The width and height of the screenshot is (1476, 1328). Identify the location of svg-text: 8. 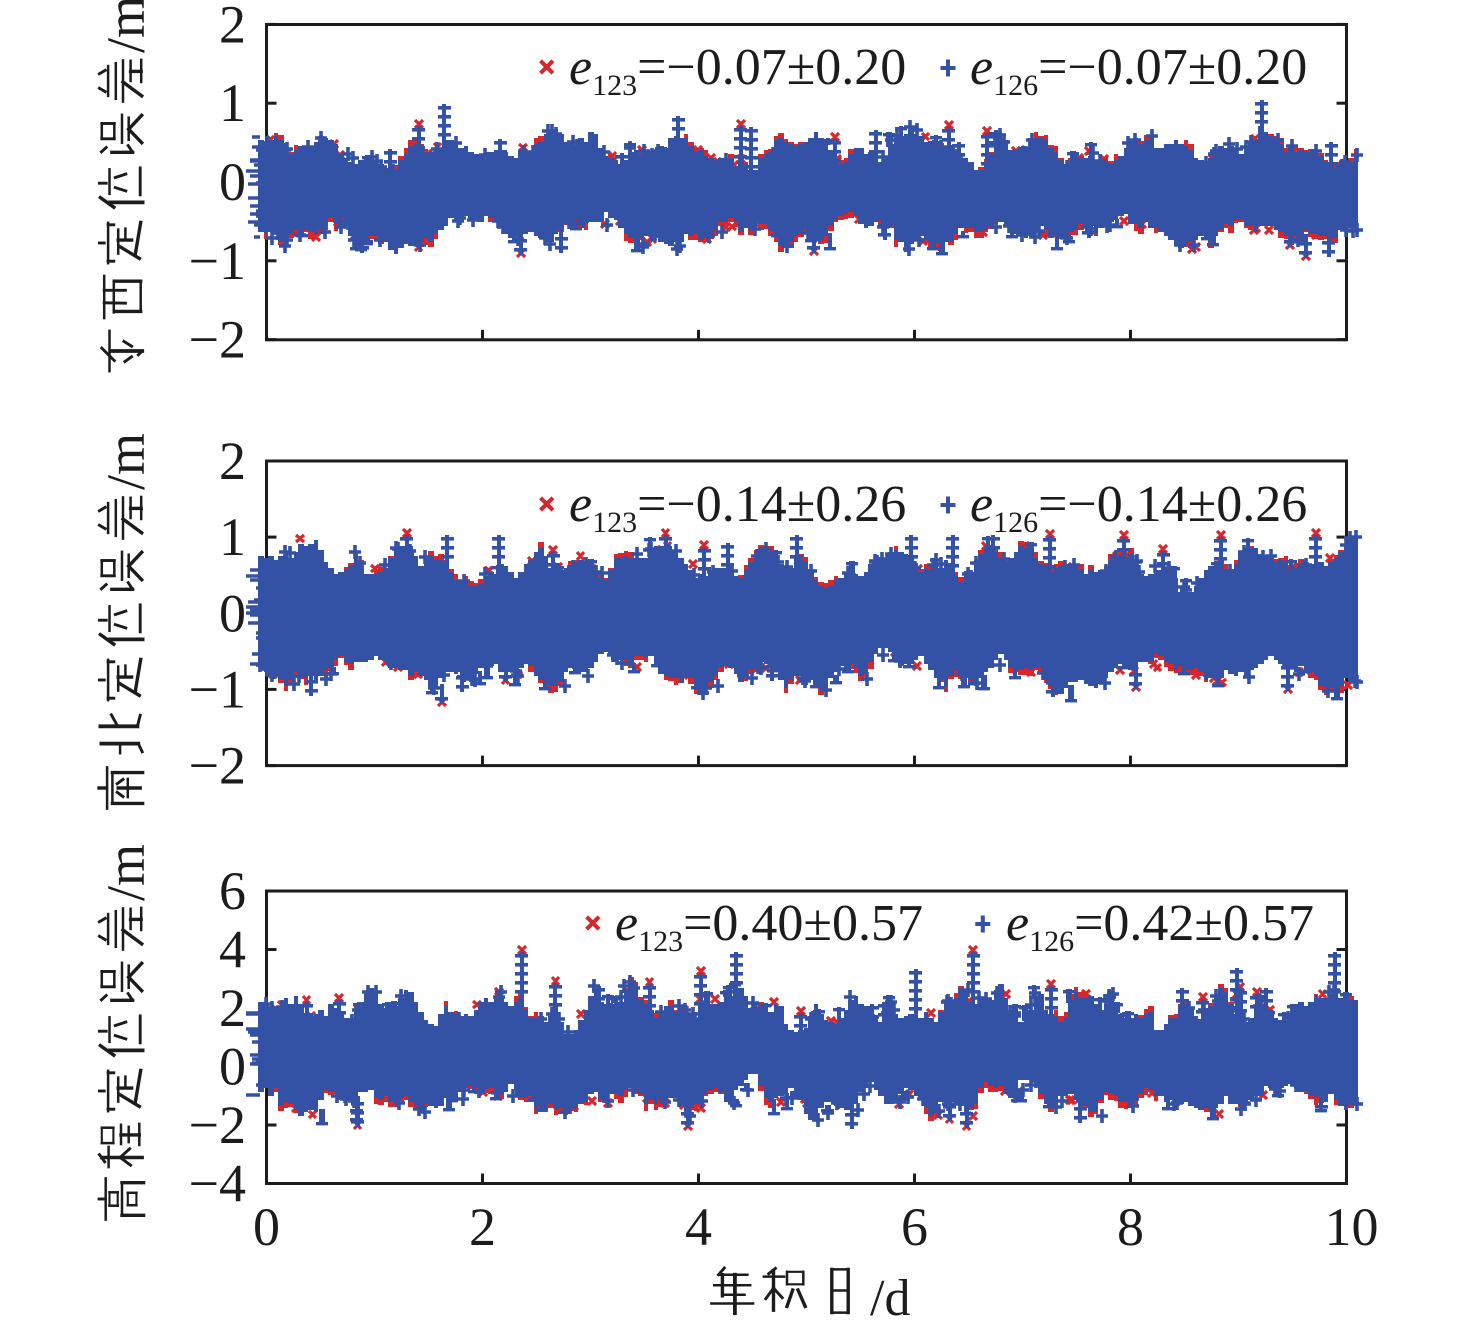
(1130, 1227).